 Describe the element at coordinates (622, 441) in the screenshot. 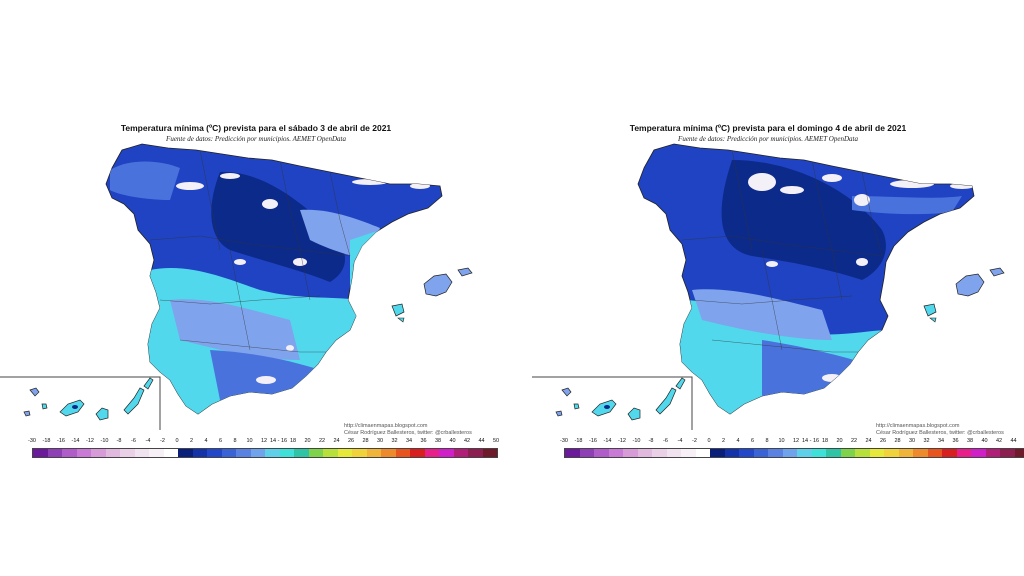

I see `legend-tick-label: -12` at that location.